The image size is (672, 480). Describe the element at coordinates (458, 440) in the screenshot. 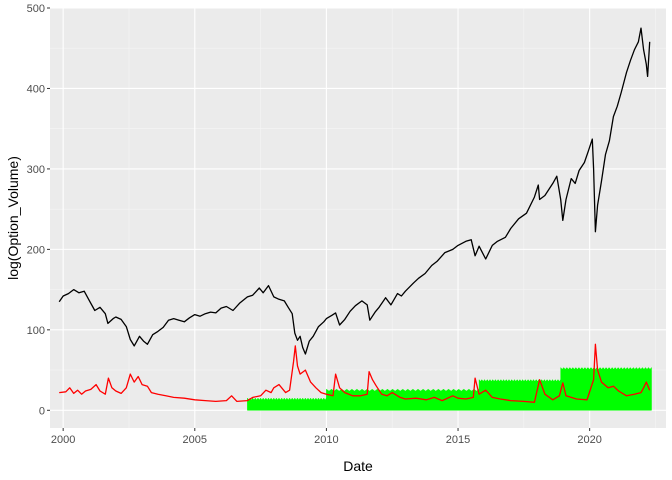

I see `x-tick-label: 2015` at that location.